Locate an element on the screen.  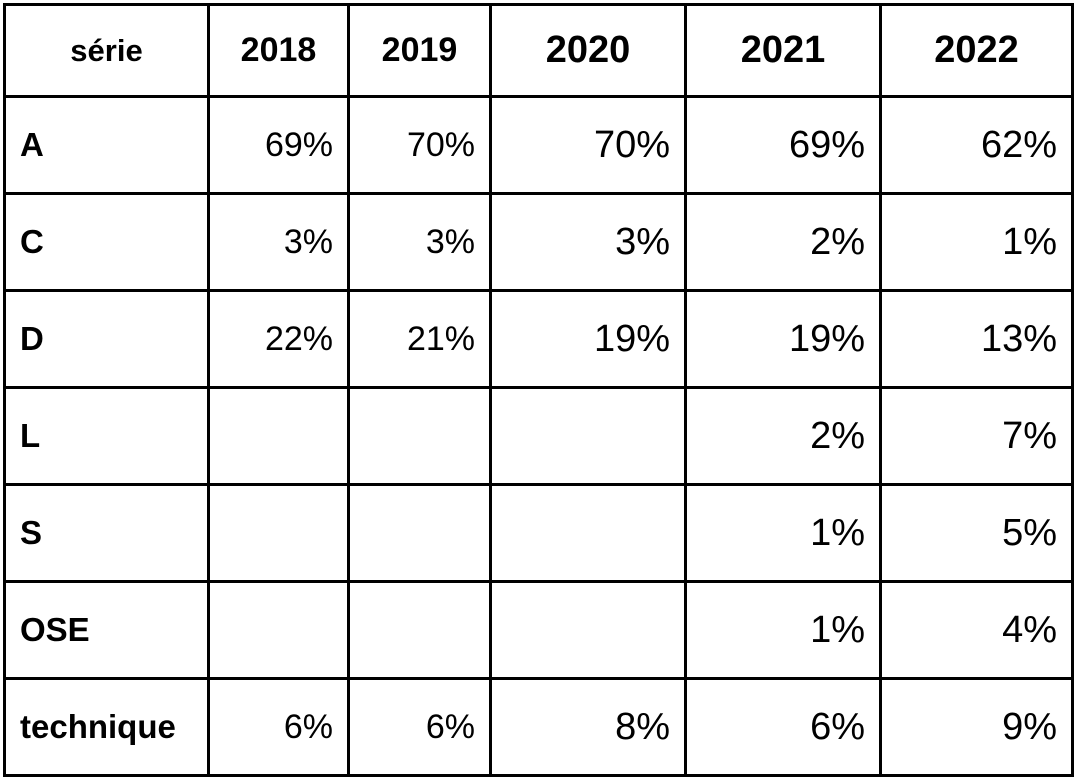
cell-2020: 19% is located at coordinates (588, 339).